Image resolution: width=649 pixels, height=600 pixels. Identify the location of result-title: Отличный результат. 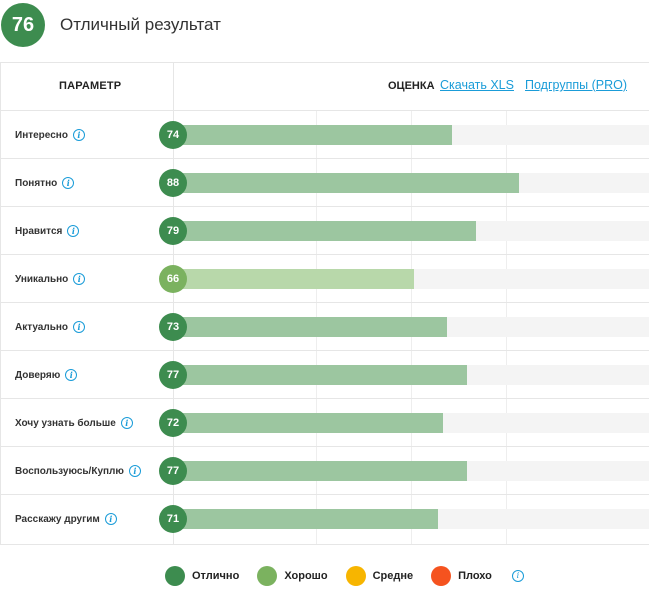
(140, 24).